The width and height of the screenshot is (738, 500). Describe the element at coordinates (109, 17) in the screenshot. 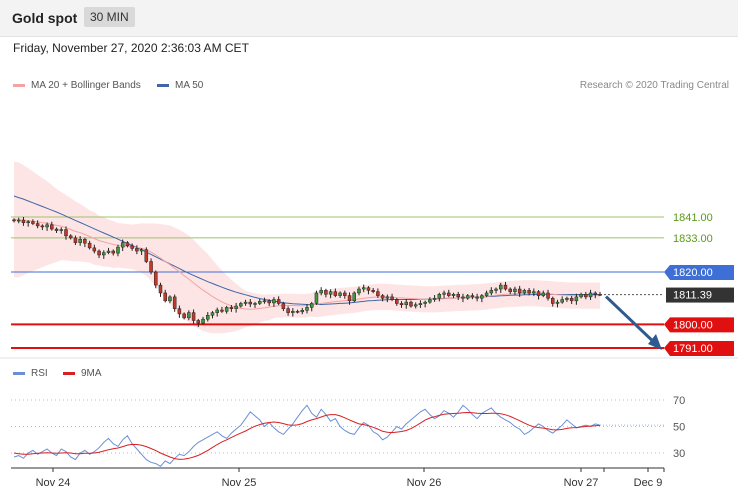

I see `timeframe-badge: 30 MIN` at that location.